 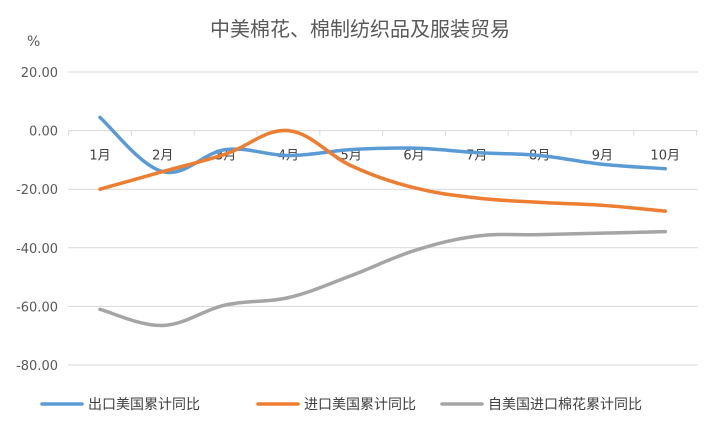 I want to click on y-tick-label: -80.00, so click(x=37, y=366).